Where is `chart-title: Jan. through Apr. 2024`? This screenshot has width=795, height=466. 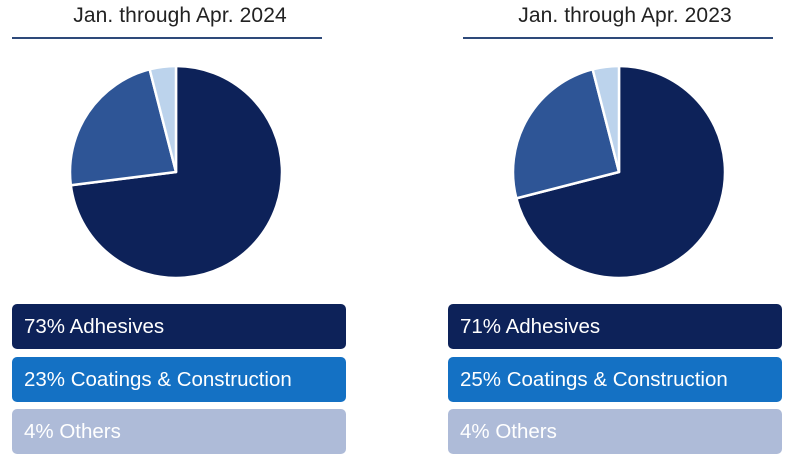 chart-title: Jan. through Apr. 2024 is located at coordinates (180, 15).